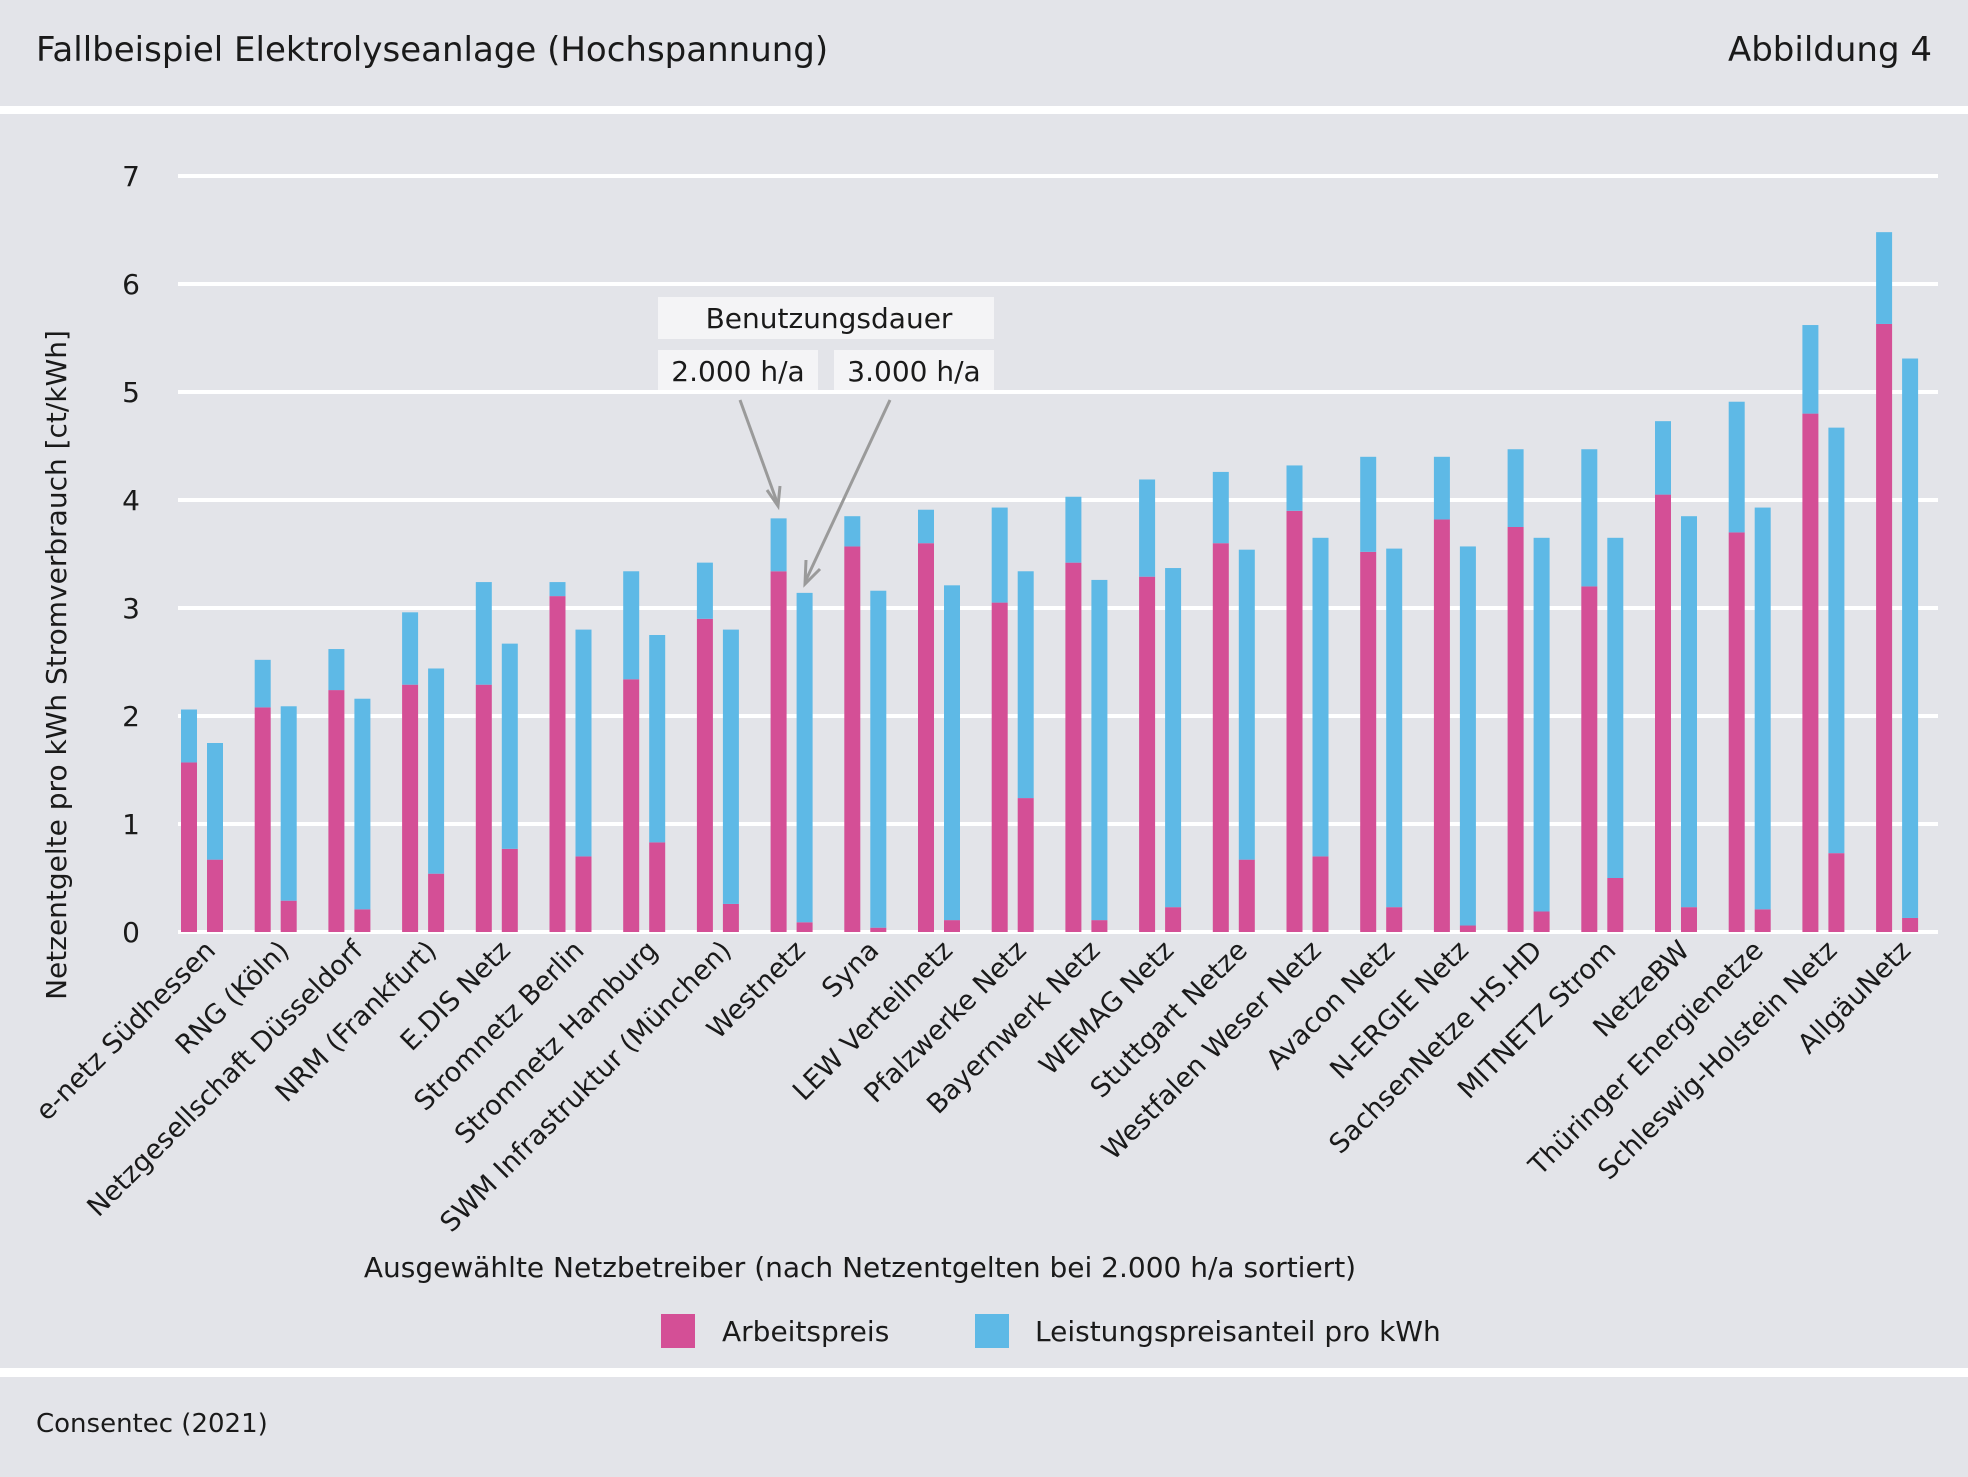  Describe the element at coordinates (1330, 1005) in the screenshot. I see `x-tick-label: Avacon Netz` at that location.